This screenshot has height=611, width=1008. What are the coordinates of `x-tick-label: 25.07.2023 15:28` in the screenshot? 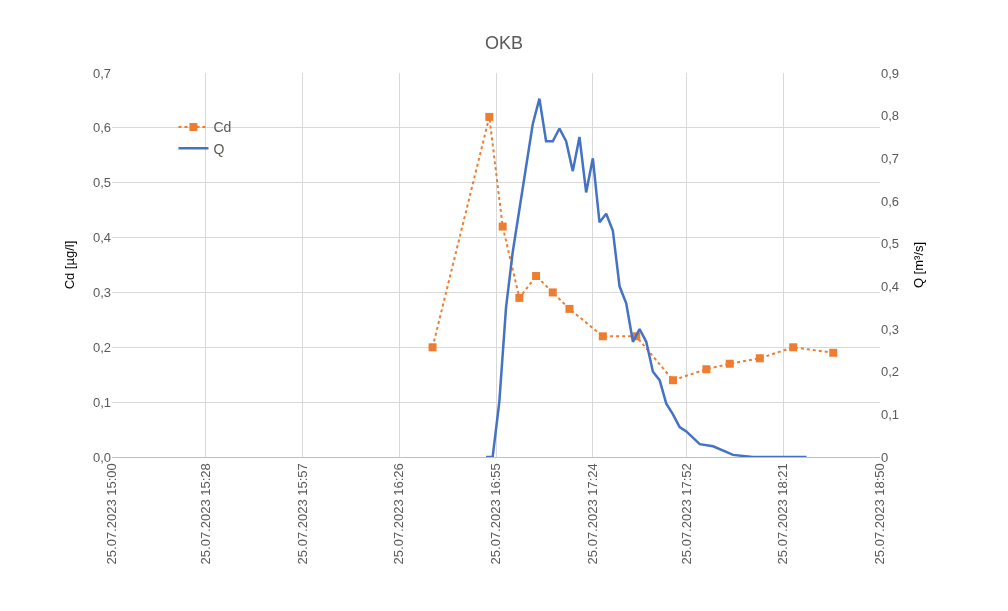 It's located at (205, 514).